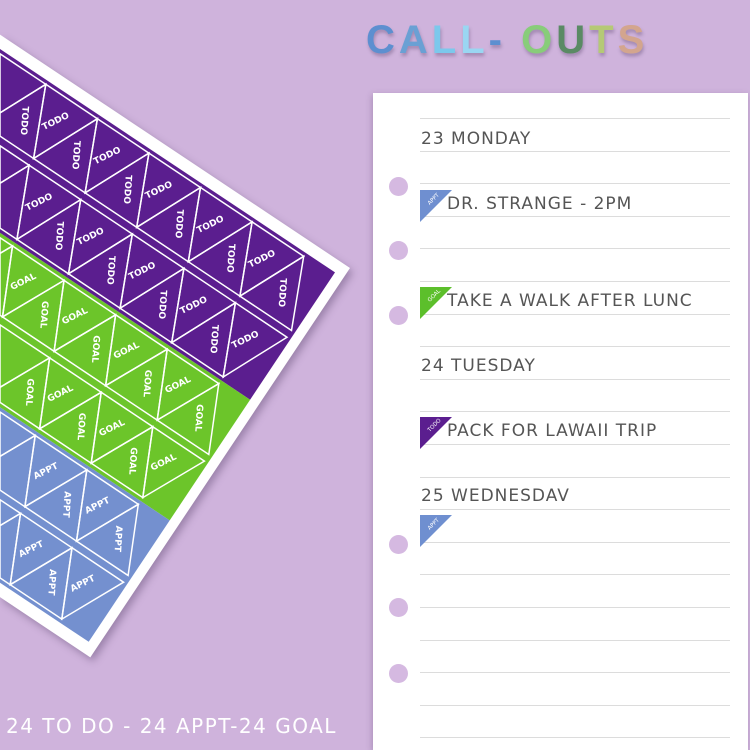 The image size is (750, 750). What do you see at coordinates (633, 40) in the screenshot?
I see `title-letter: S` at bounding box center [633, 40].